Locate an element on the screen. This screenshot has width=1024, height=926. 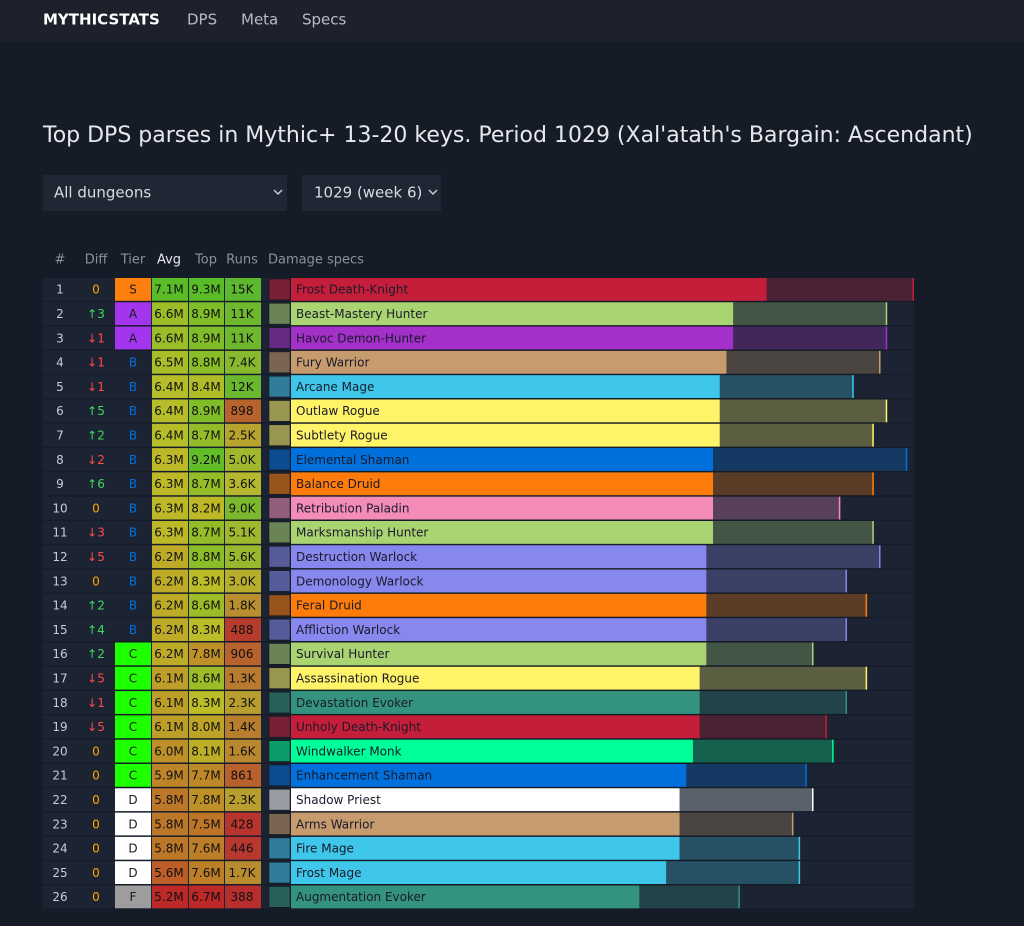
chevron is located at coordinates (278, 192).